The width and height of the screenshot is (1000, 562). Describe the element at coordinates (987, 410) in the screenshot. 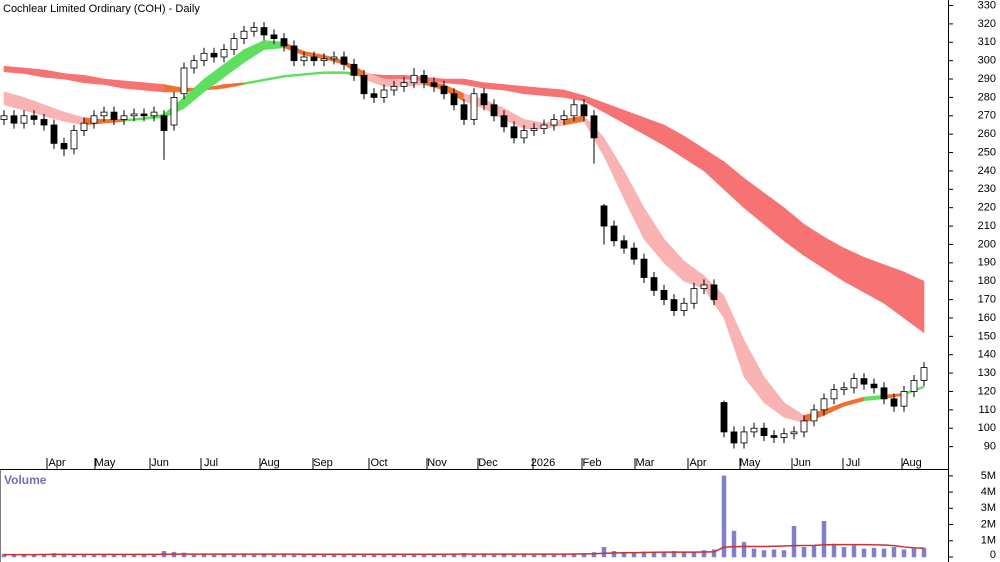

I see `y-tick-label: 110` at that location.